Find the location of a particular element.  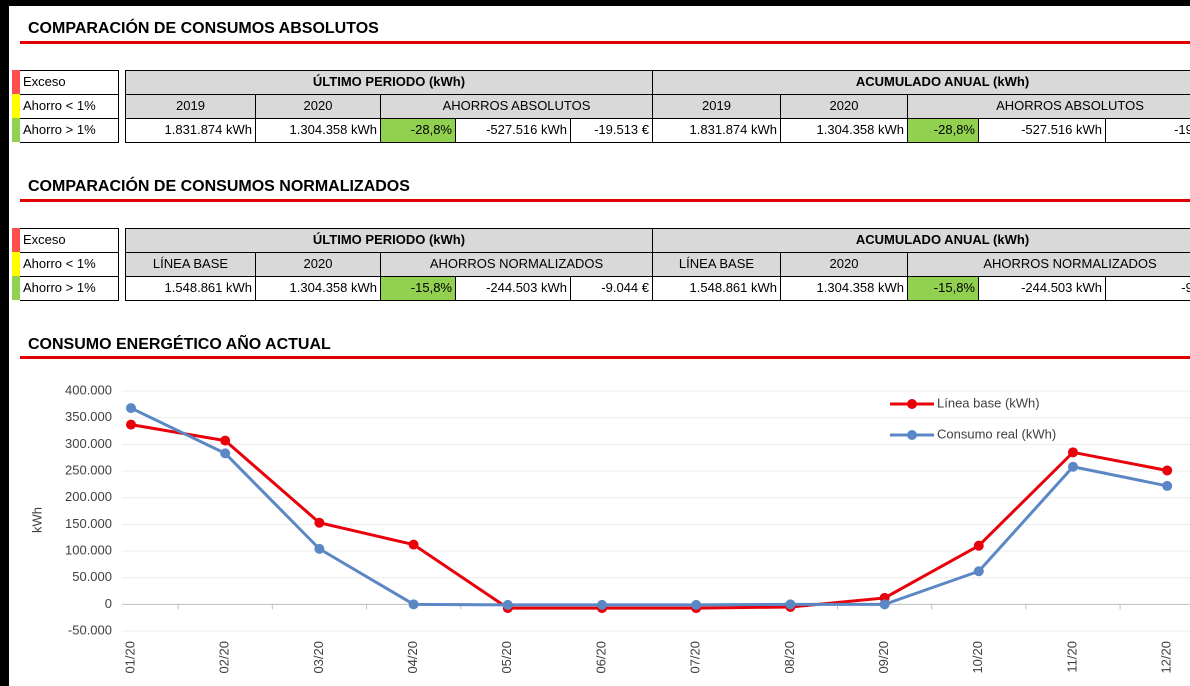

legend-label: Línea base (kWh) is located at coordinates (988, 402).